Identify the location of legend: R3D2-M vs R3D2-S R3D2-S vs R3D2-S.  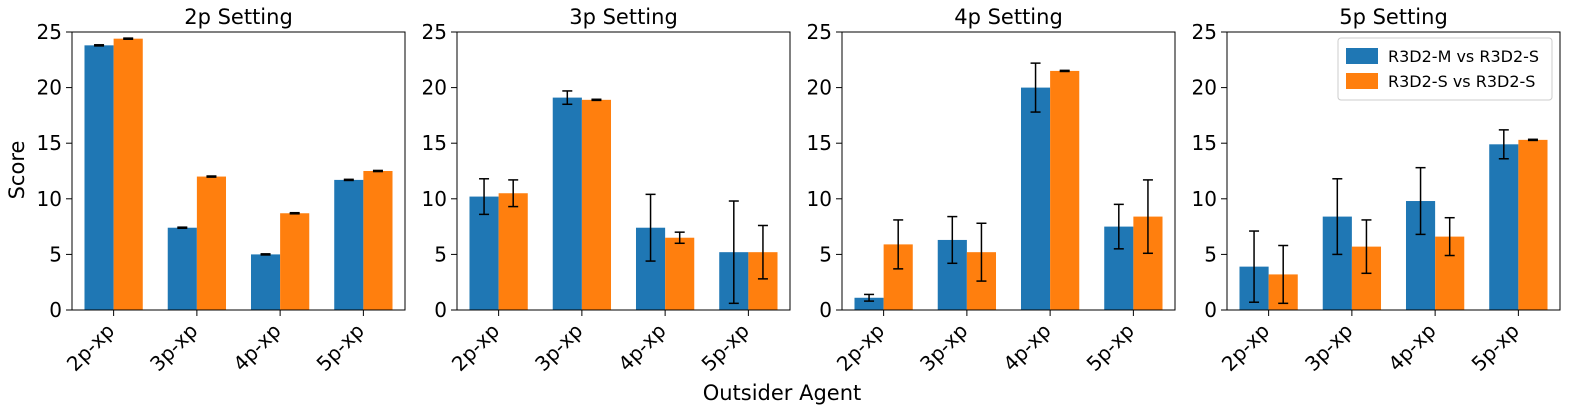
(1445, 69).